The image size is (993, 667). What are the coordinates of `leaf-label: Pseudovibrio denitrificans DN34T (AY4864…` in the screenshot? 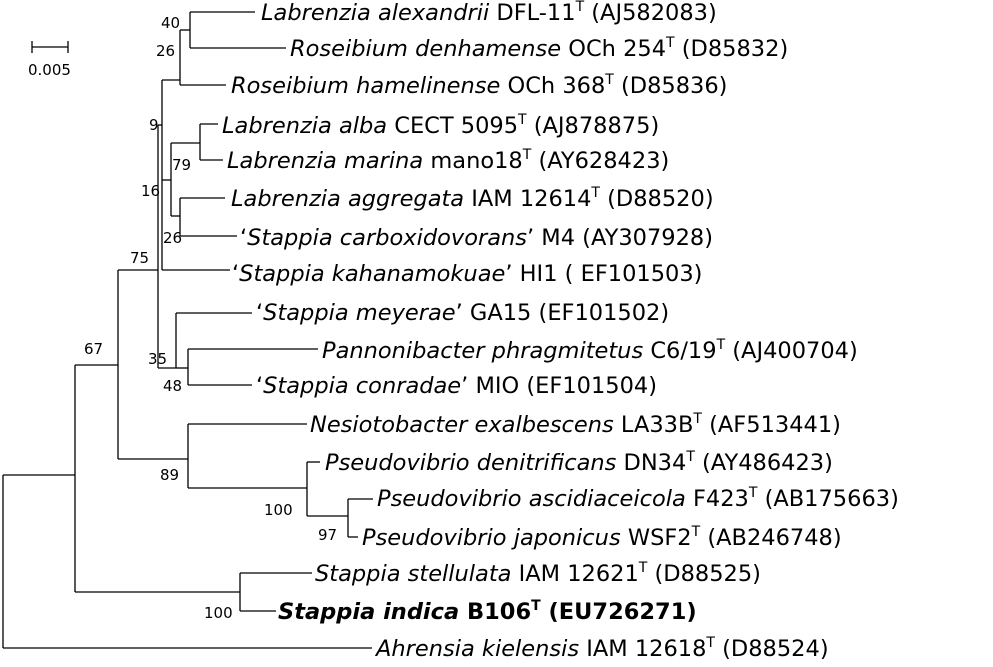 It's located at (579, 462).